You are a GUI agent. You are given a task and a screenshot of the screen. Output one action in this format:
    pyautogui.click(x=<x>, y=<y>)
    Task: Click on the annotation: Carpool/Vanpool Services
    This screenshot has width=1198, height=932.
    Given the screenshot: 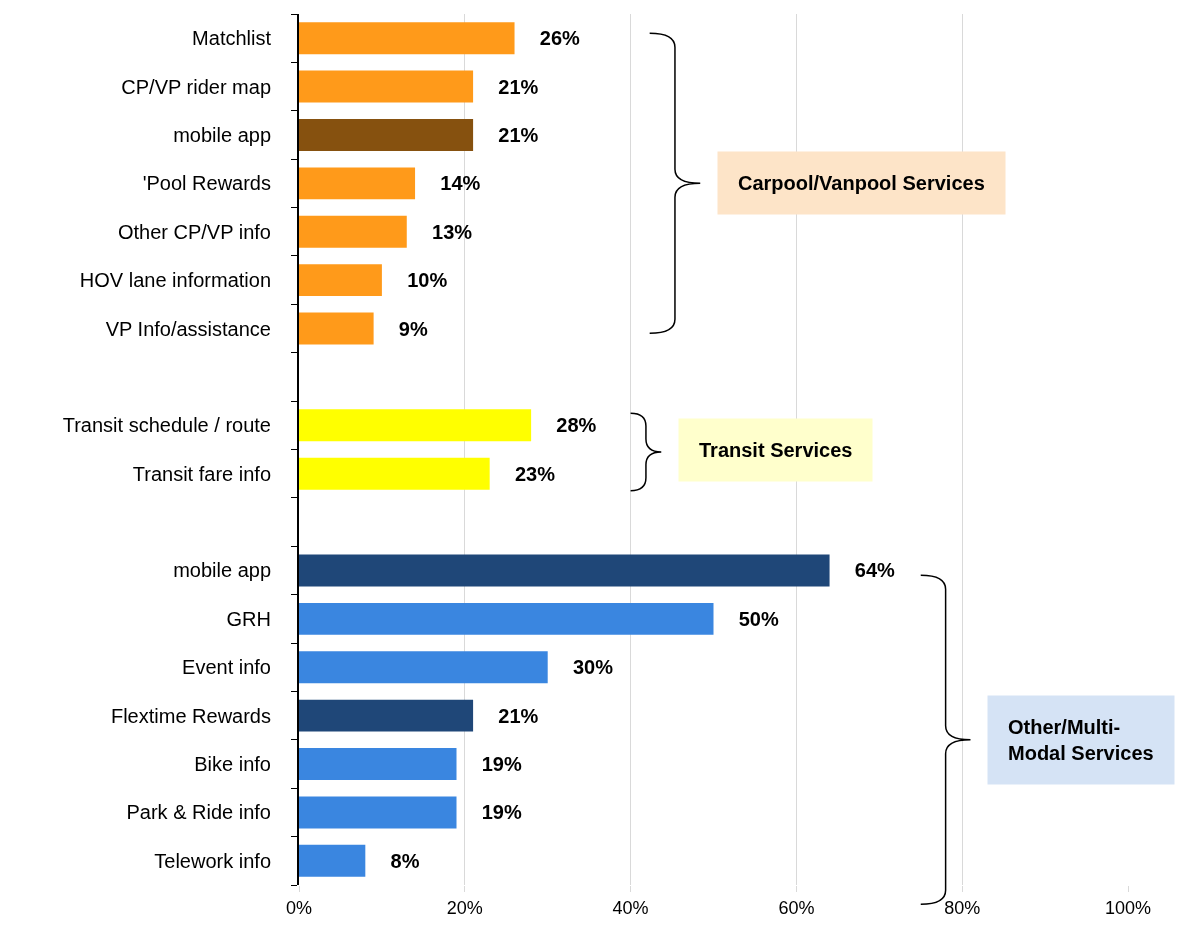 What is the action you would take?
    pyautogui.click(x=861, y=183)
    